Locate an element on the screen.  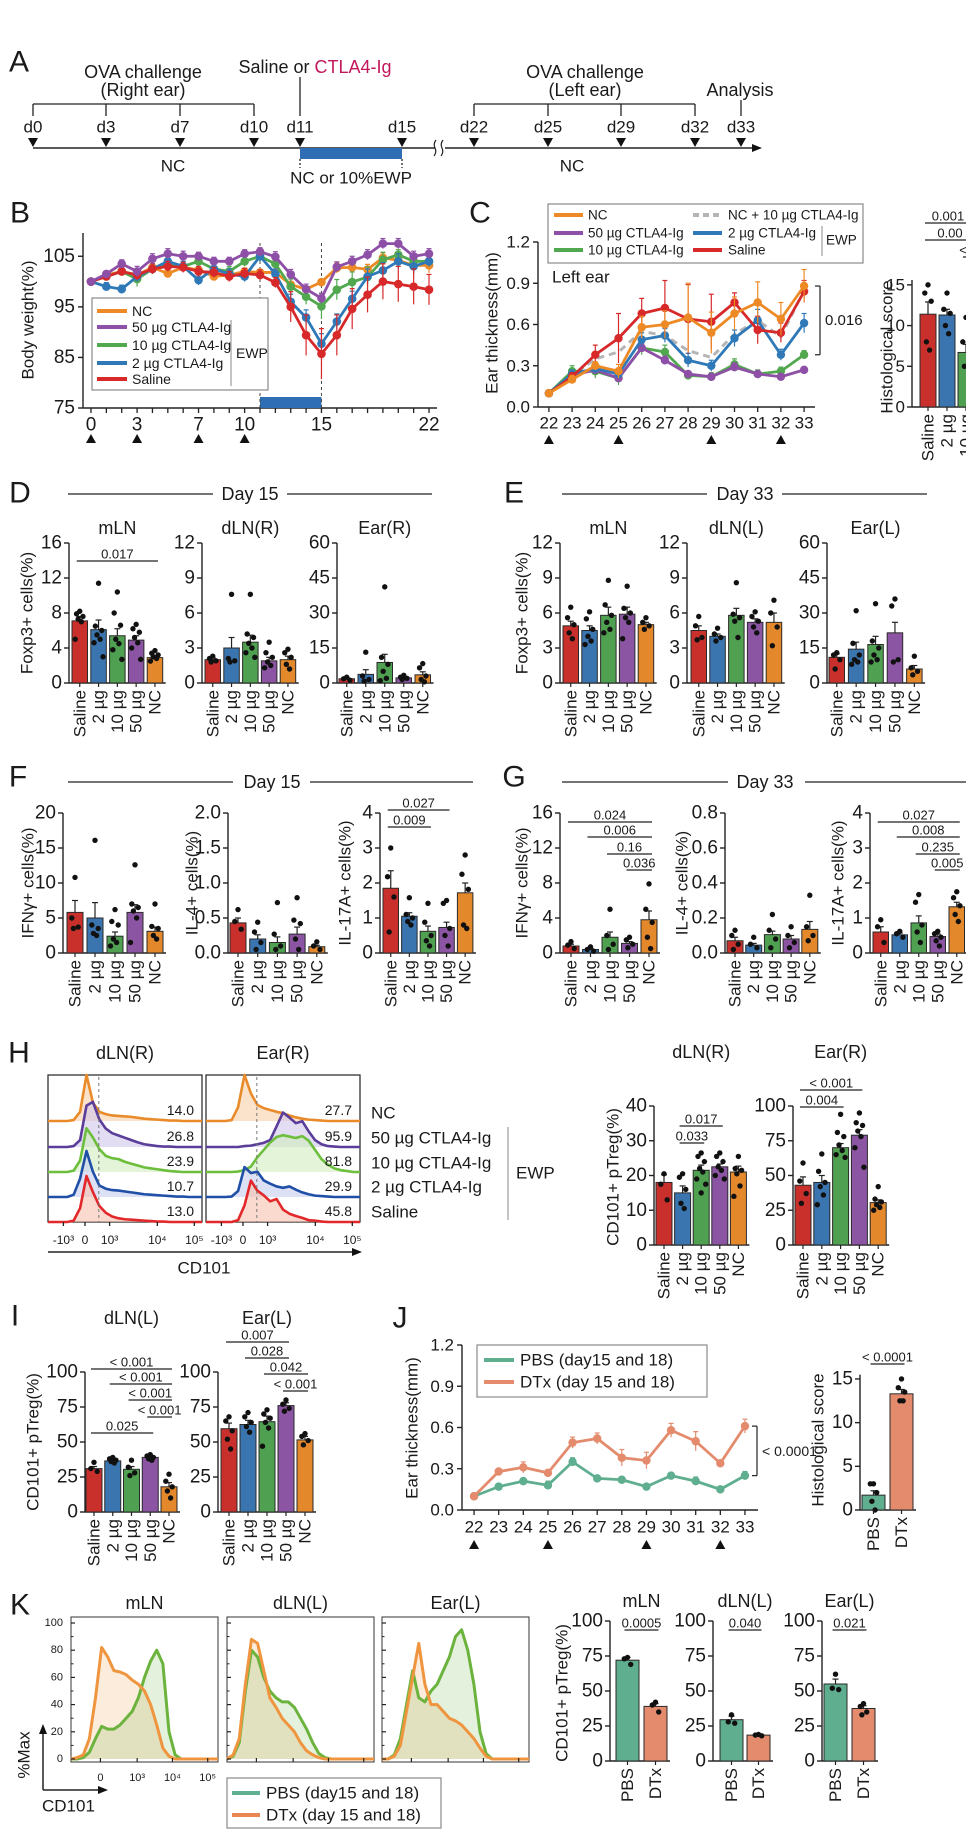
x-tick-label: NC is located at coordinates (422, 702).